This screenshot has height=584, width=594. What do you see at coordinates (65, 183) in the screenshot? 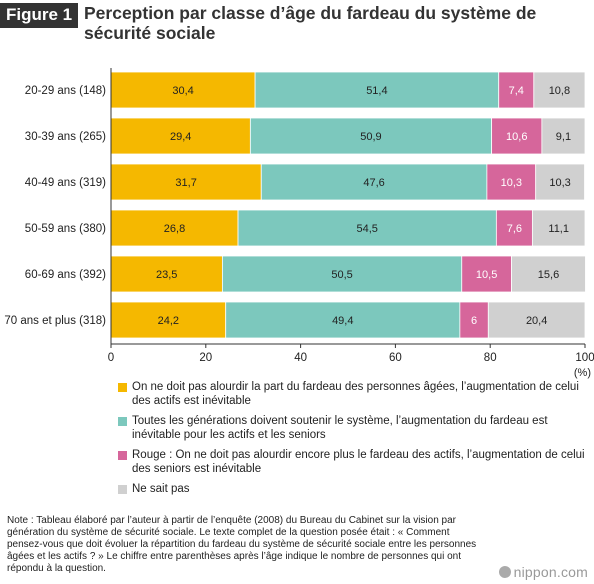
I see `category-label: 40-49 ans (319)` at bounding box center [65, 183].